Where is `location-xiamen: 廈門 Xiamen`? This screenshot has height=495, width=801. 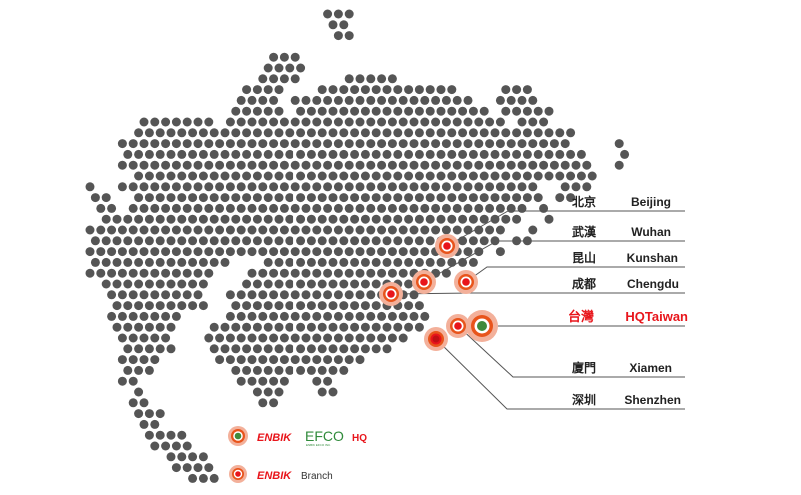
location-xiamen: 廈門 Xiamen is located at coordinates (622, 367).